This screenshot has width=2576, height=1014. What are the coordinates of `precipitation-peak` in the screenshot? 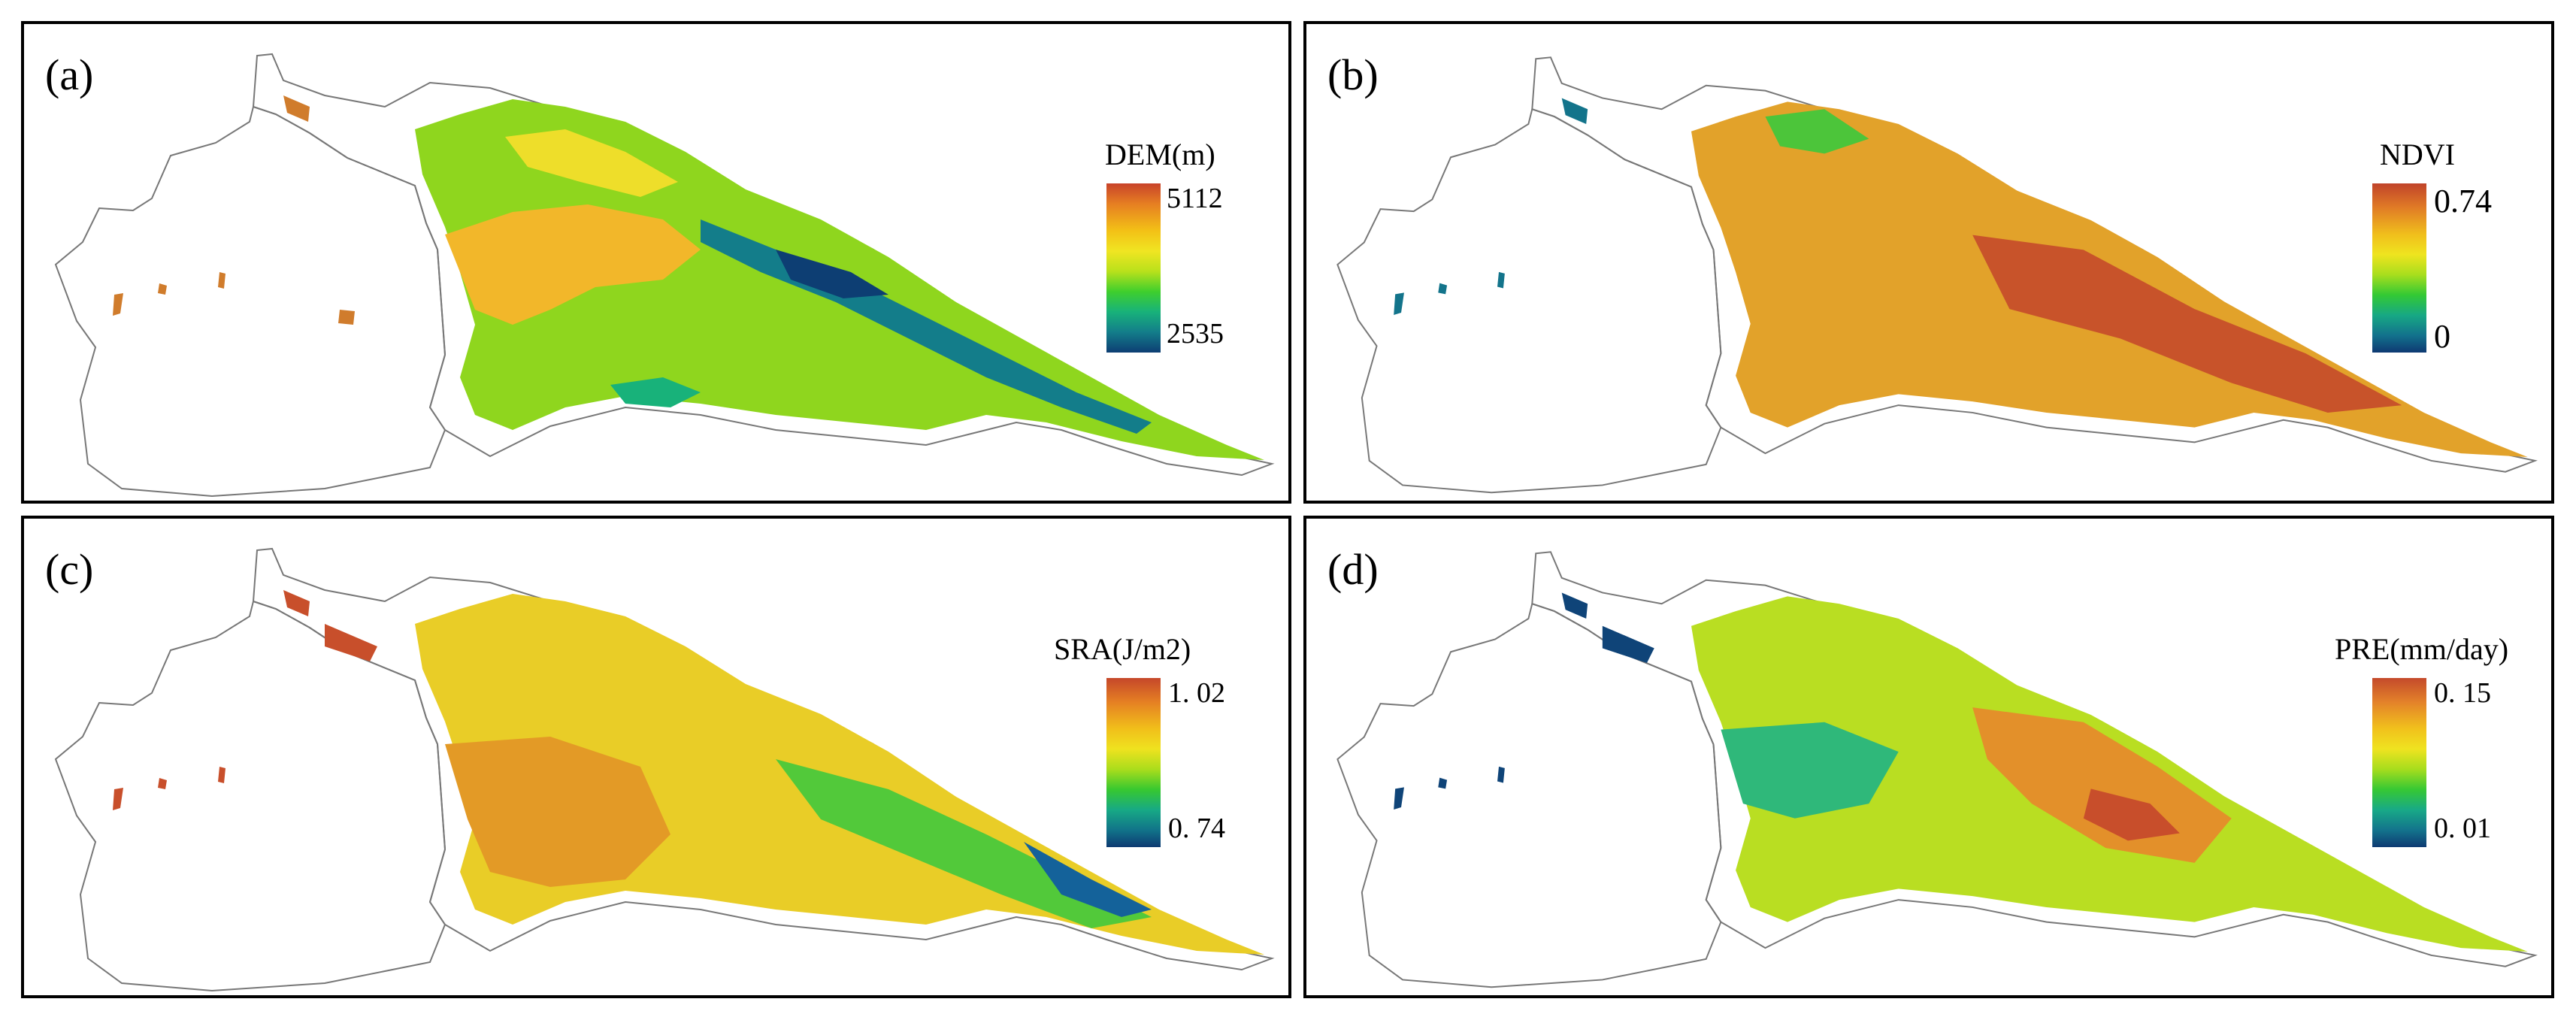 It's located at (2131, 815).